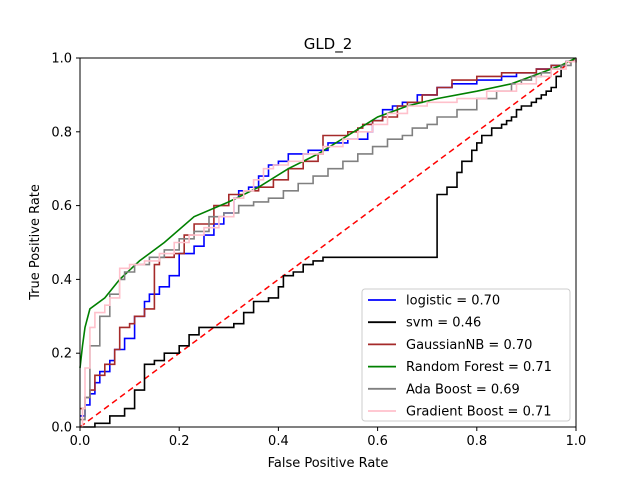 This screenshot has height=480, width=640. Describe the element at coordinates (328, 44) in the screenshot. I see `chart-title: GLD_2` at that location.